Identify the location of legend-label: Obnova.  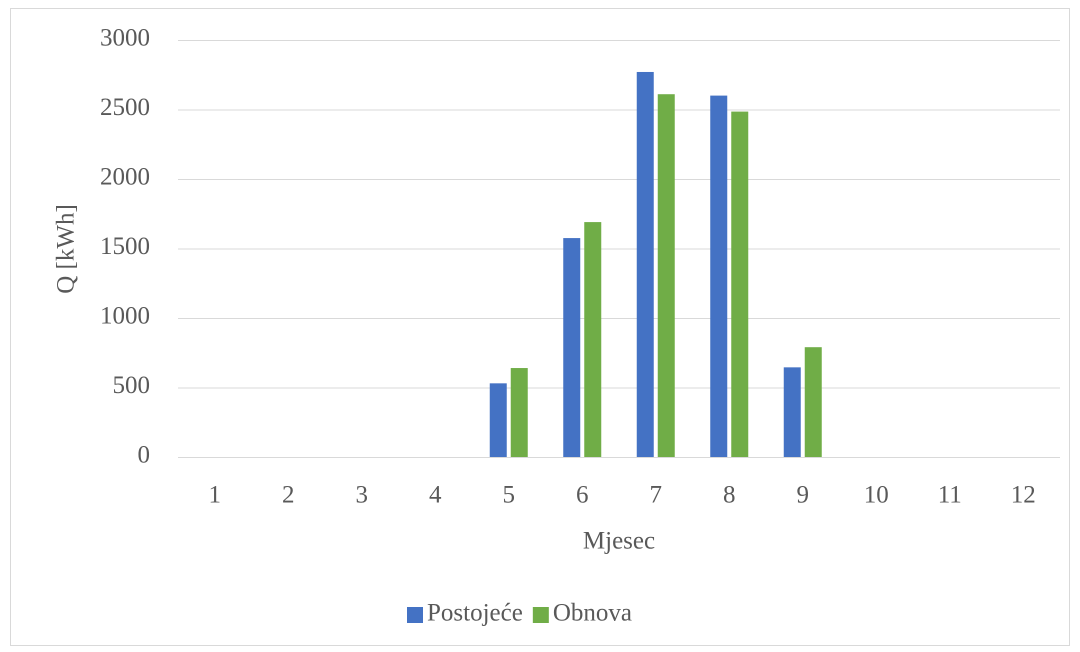
(592, 613).